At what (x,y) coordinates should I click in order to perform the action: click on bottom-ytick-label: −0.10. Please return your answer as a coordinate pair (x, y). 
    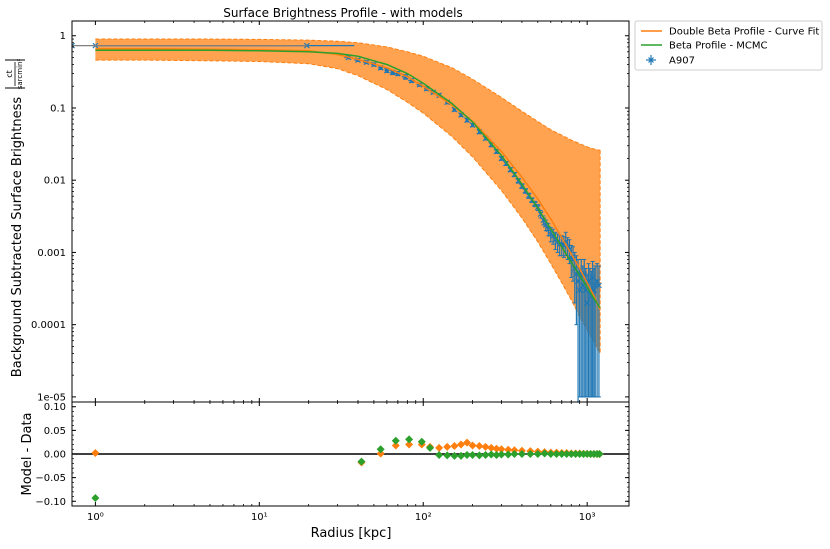
    Looking at the image, I should click on (50, 502).